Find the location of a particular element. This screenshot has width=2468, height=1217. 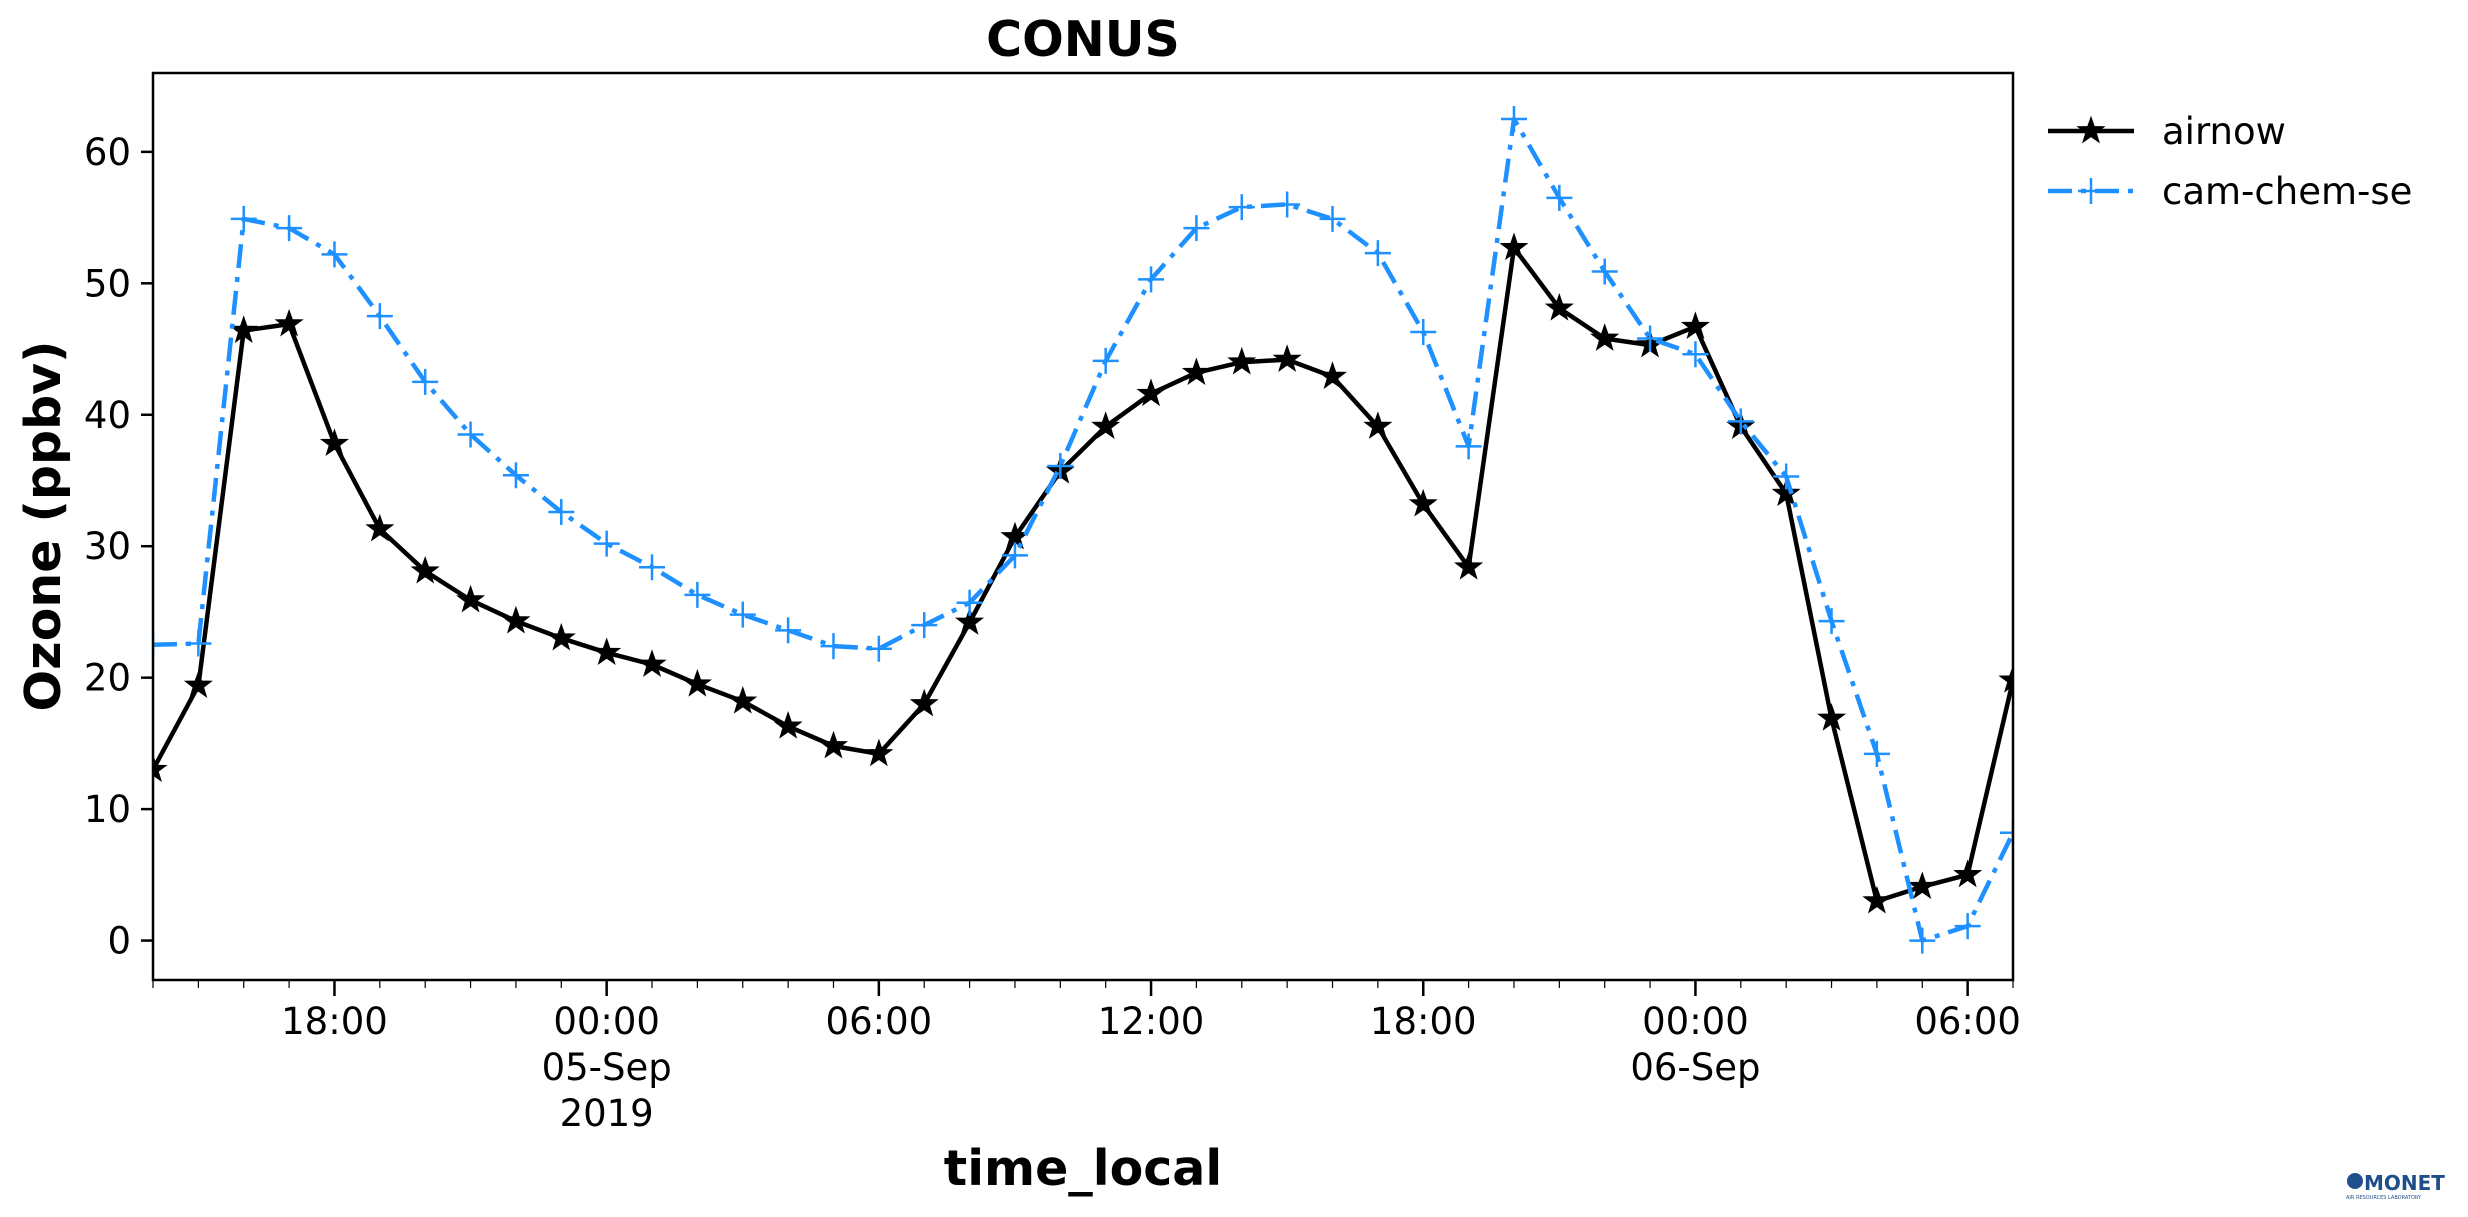

y-tick-label: 50 is located at coordinates (107, 283).